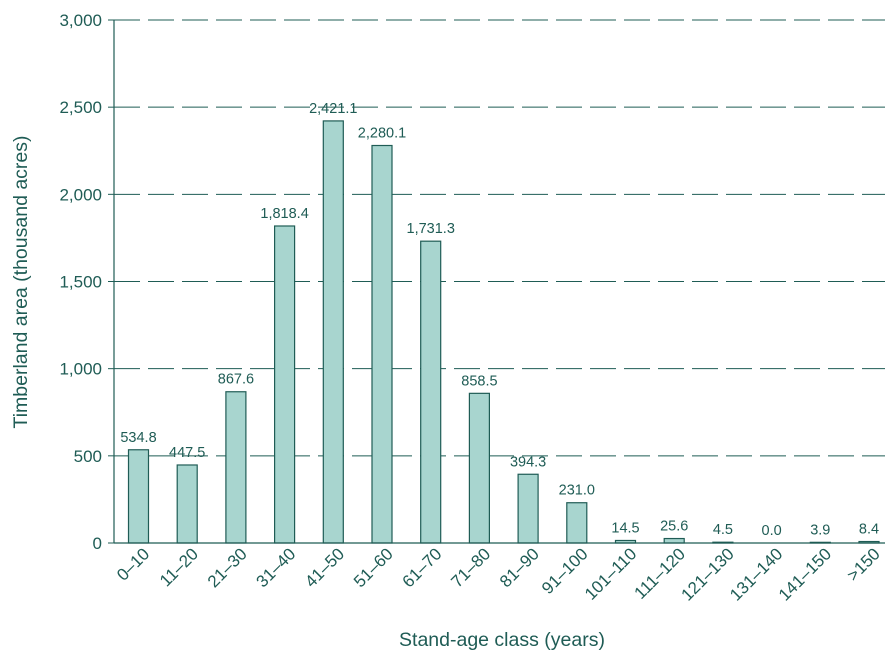  What do you see at coordinates (502, 640) in the screenshot?
I see `x-axis-title: Stand-age class (years)` at bounding box center [502, 640].